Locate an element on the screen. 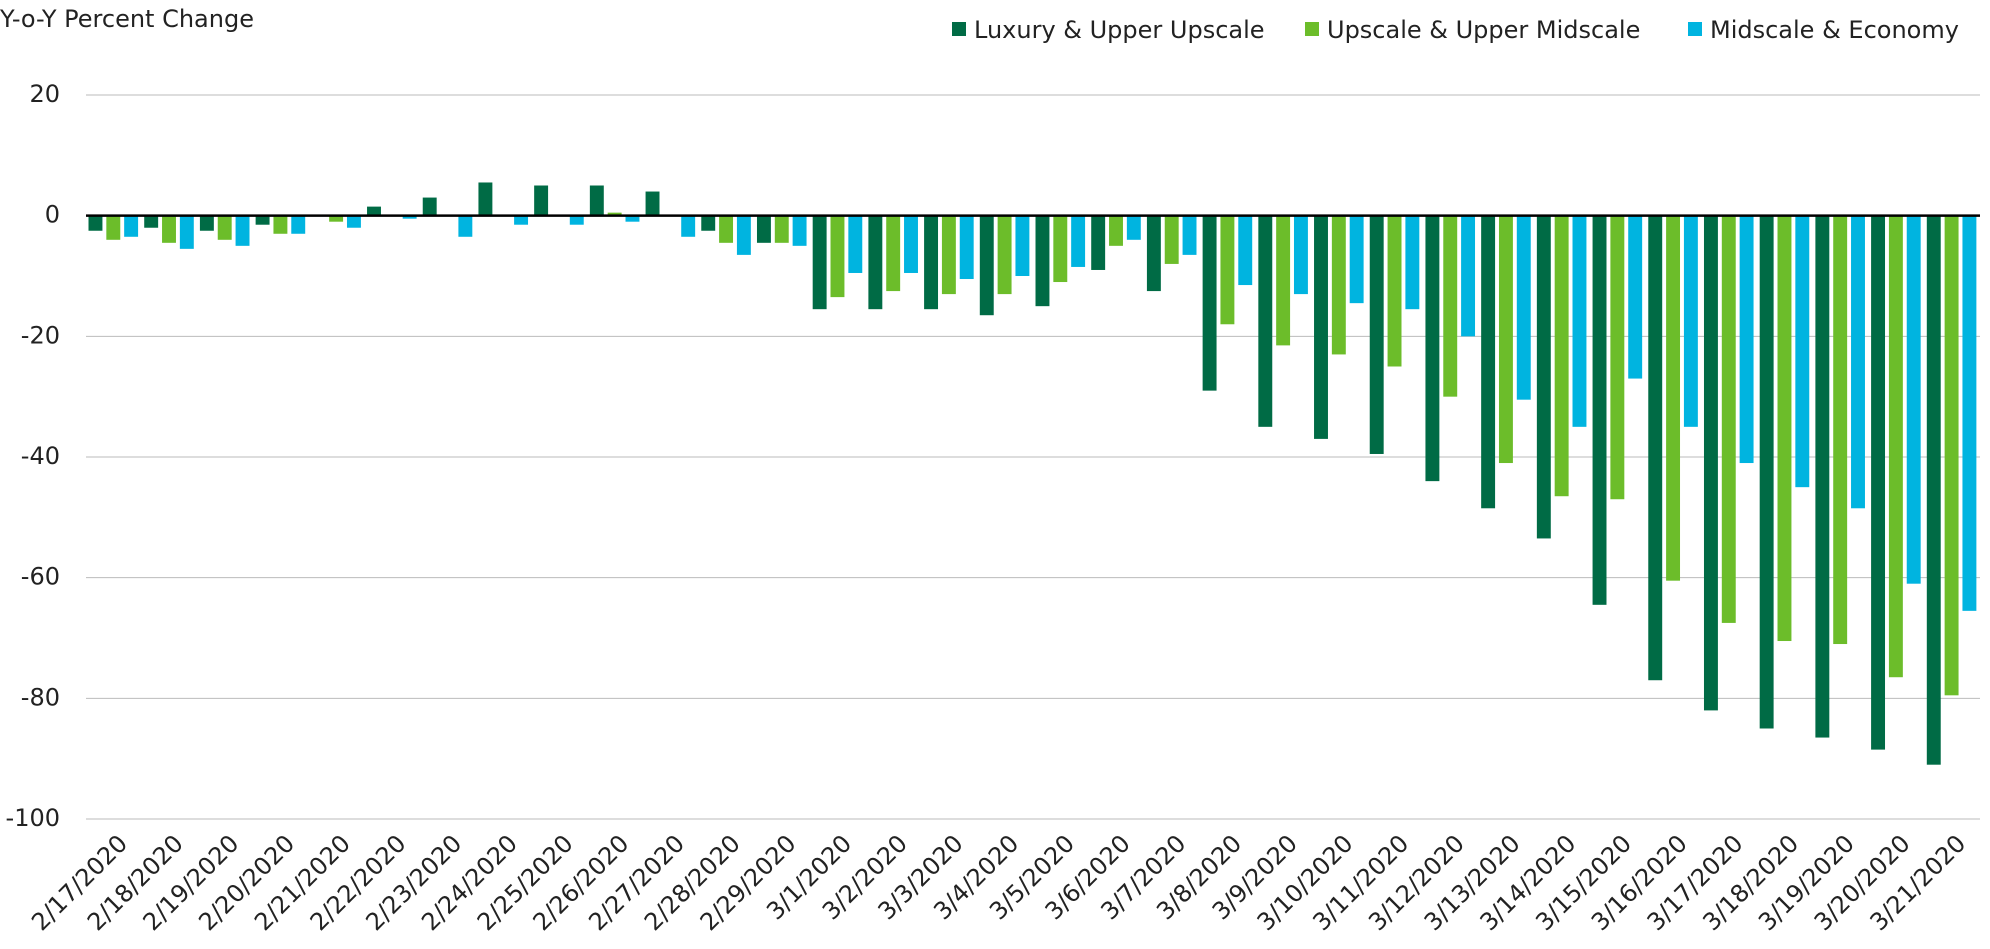  y-tick-label: 0 is located at coordinates (52, 215).